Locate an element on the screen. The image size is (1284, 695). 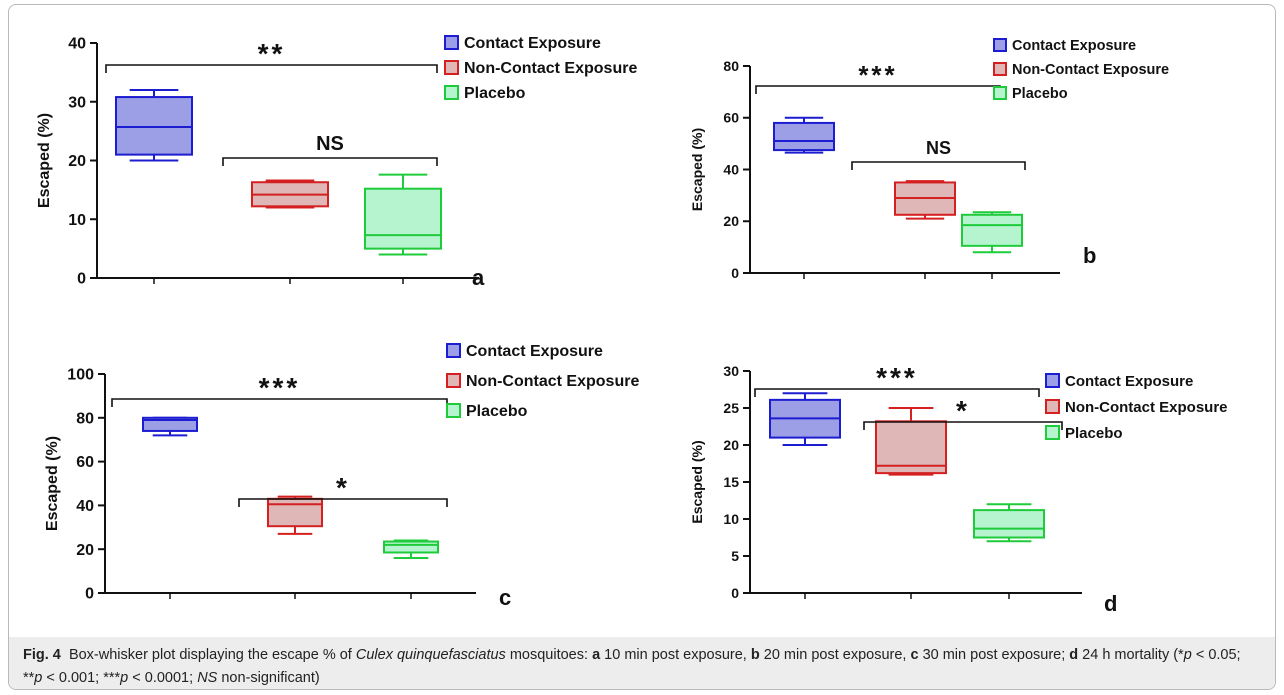
caption-text-2: mosquitoes: is located at coordinates (549, 655).